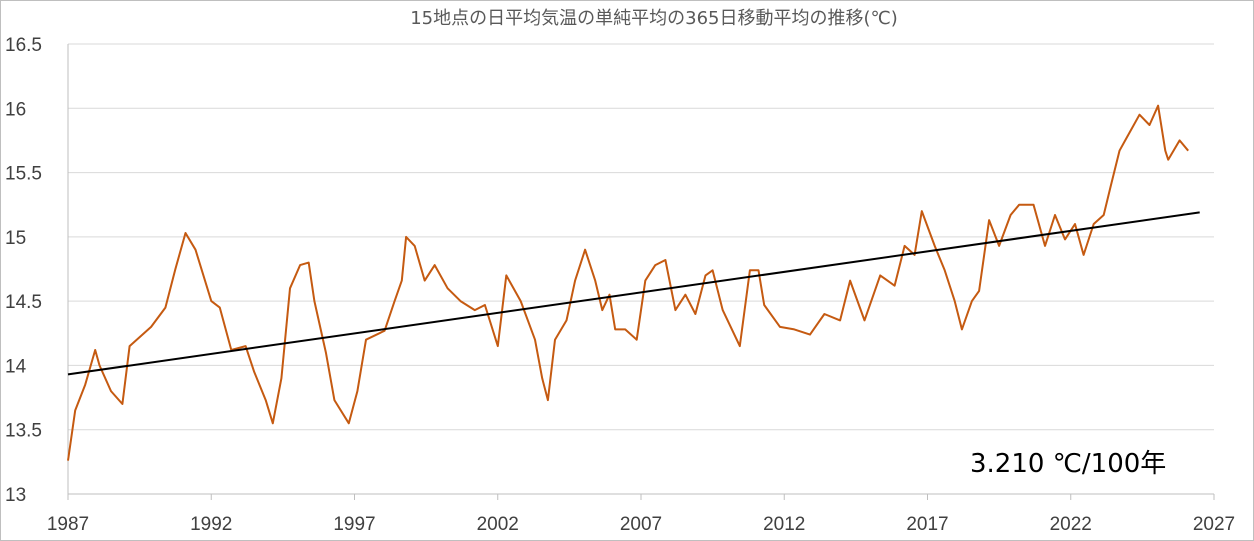  I want to click on y-tick-label: 15, so click(15, 238).